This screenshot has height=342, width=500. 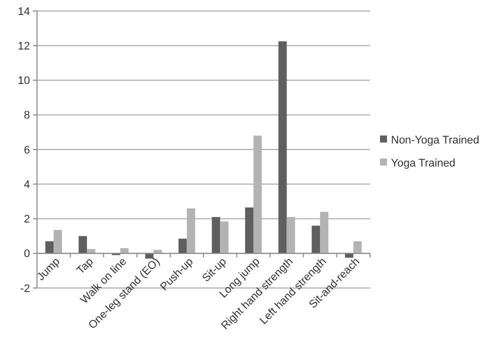 What do you see at coordinates (27, 150) in the screenshot?
I see `y-tick-label: 6` at bounding box center [27, 150].